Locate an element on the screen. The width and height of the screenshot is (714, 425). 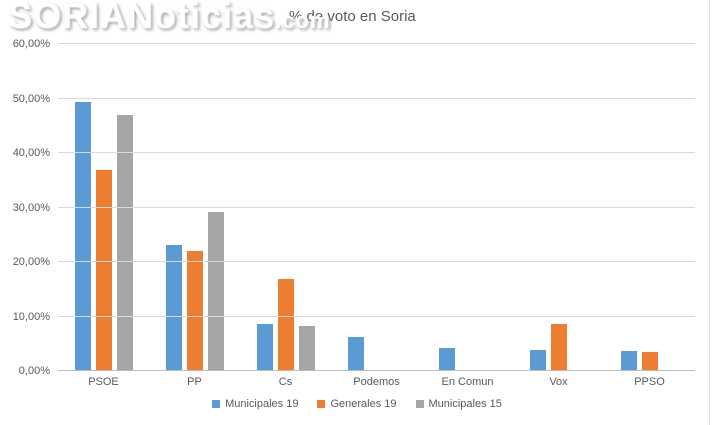
bar-slot-municipales-15-cs is located at coordinates (306, 207).